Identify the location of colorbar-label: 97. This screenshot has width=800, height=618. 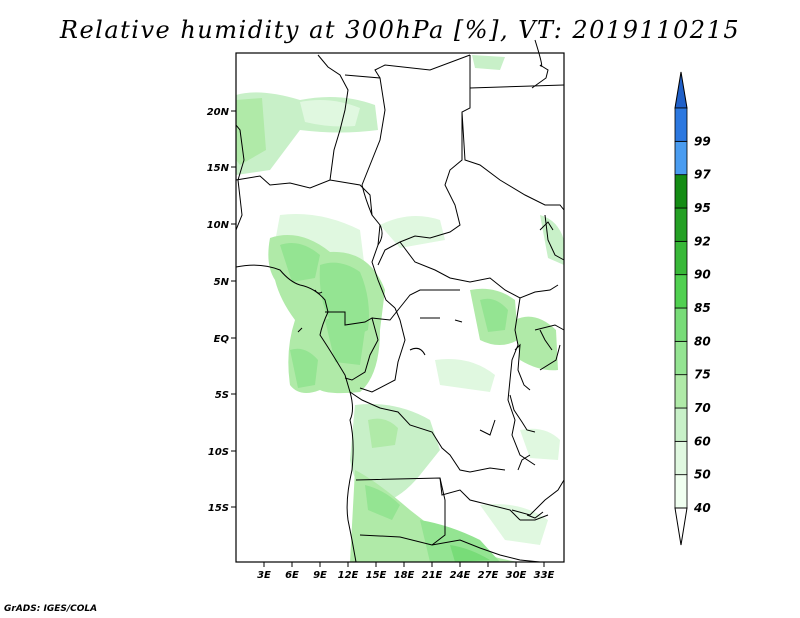
(702, 175).